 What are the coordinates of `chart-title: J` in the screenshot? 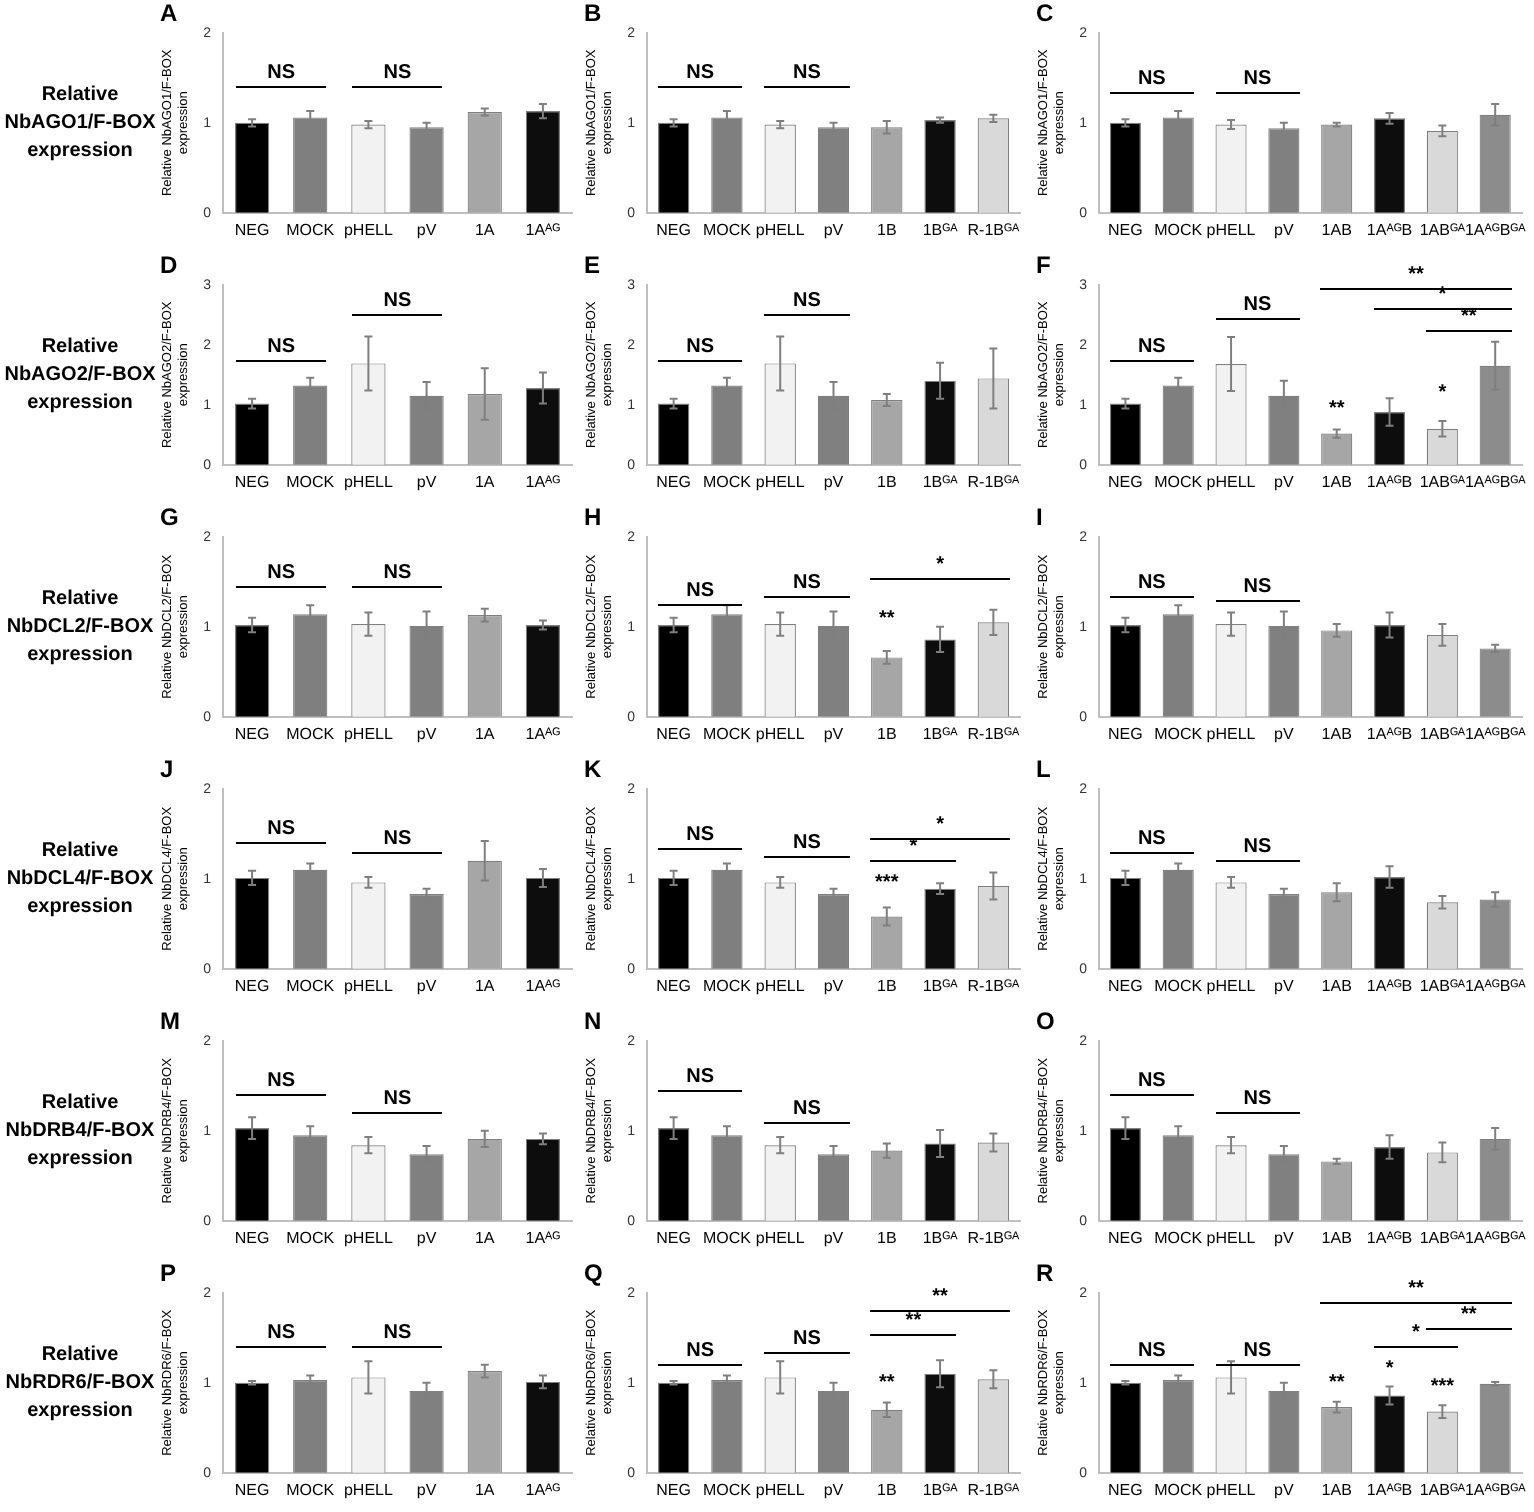 It's located at (167, 769).